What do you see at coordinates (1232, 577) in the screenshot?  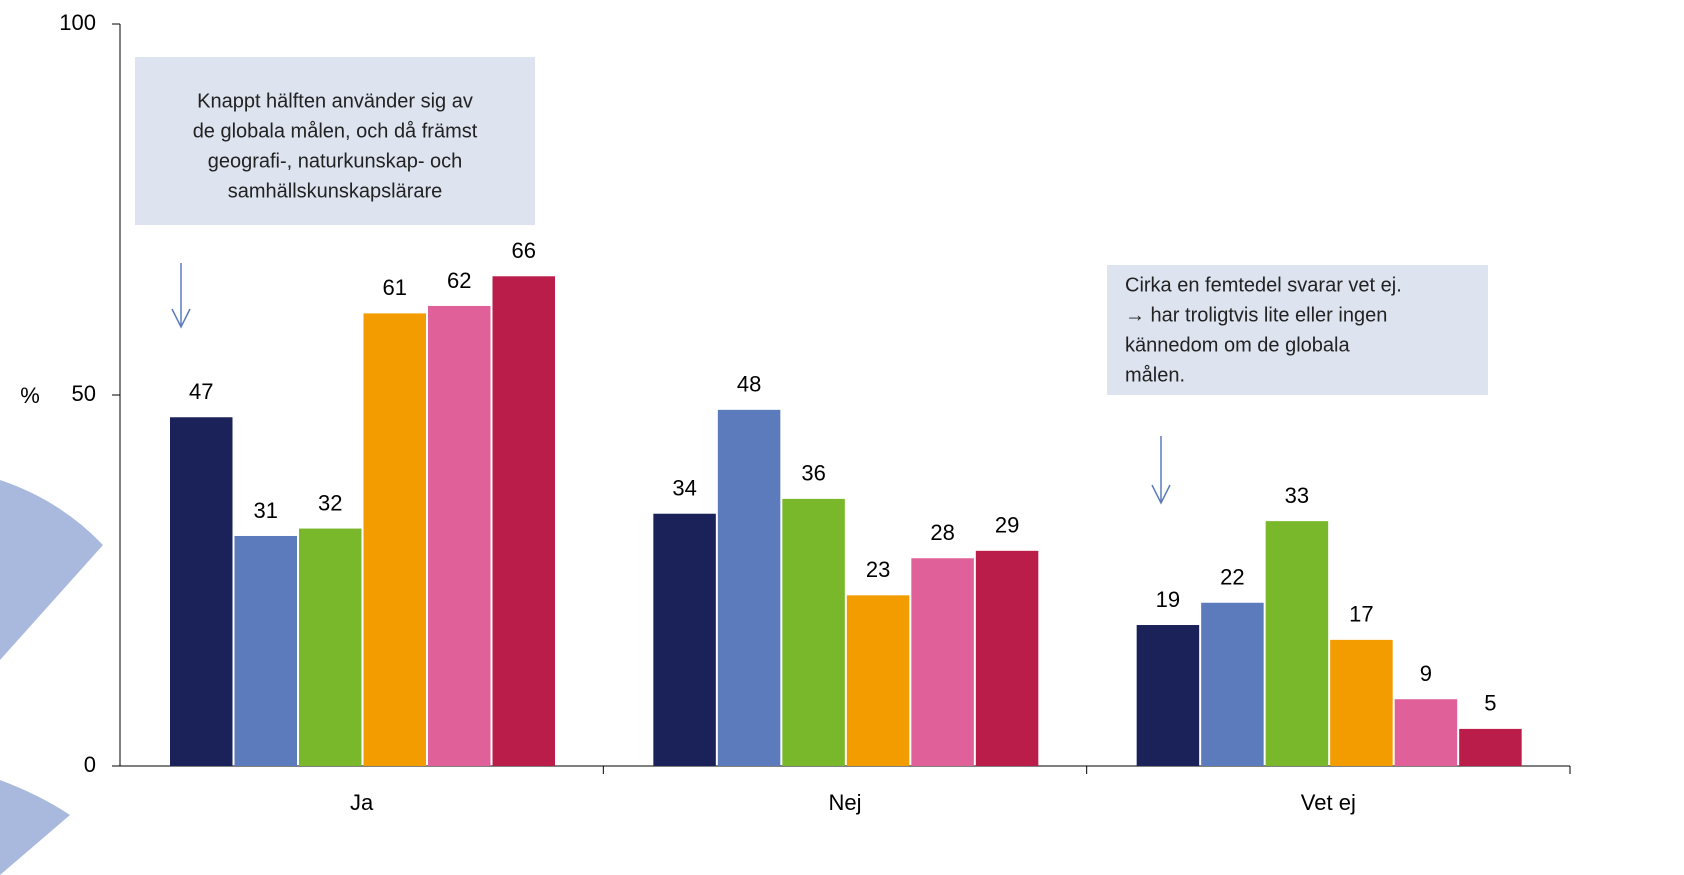 I see `data-label: 22` at bounding box center [1232, 577].